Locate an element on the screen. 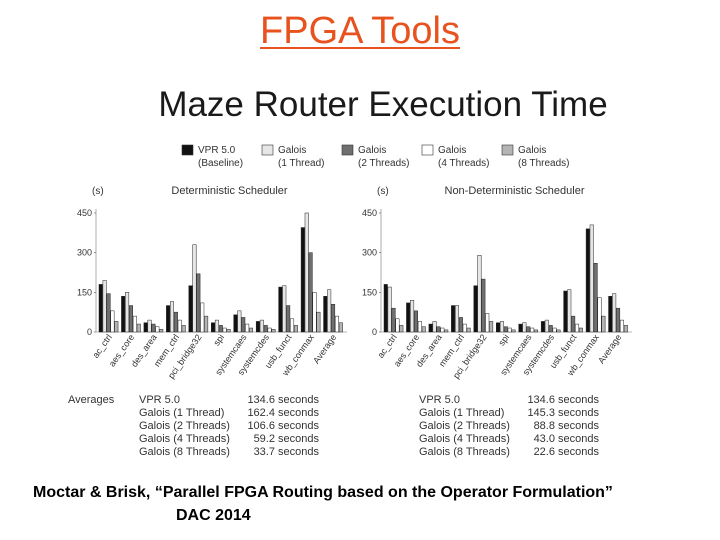 The width and height of the screenshot is (720, 540). average-value: 134.6 seconds is located at coordinates (563, 400).